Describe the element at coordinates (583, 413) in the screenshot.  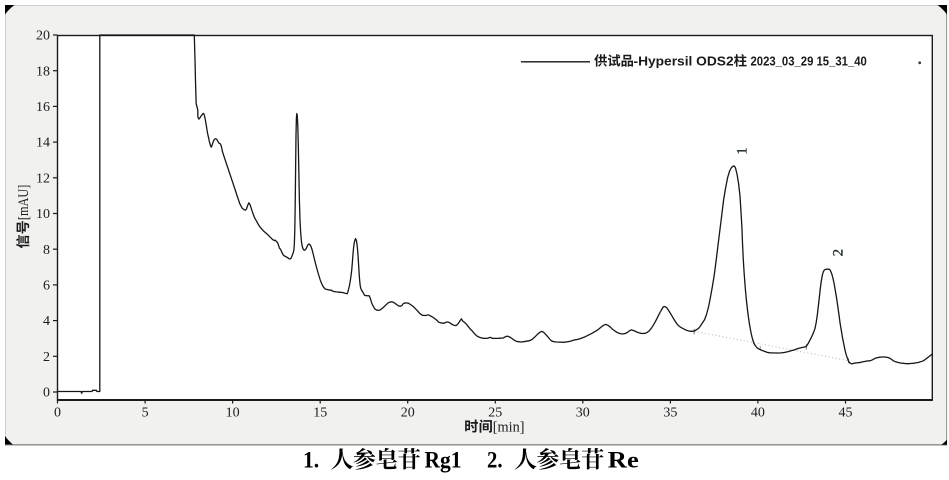
I see `svg-text: 30` at that location.